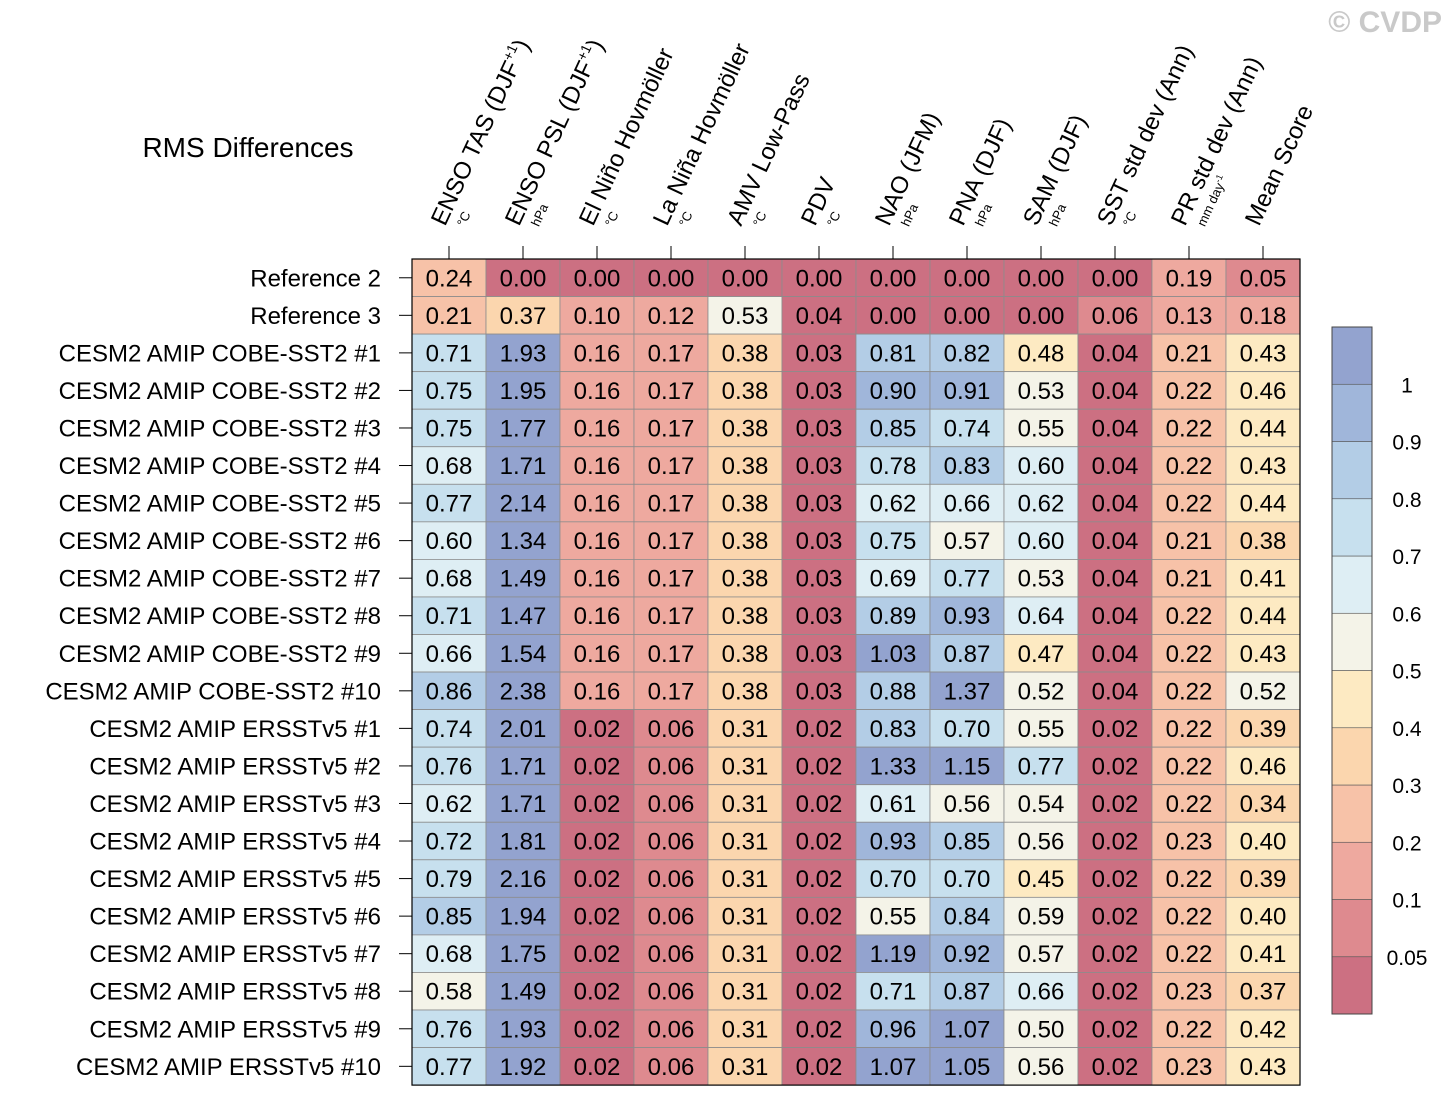 This screenshot has width=1450, height=1104. Describe the element at coordinates (893, 278) in the screenshot. I see `cell-value-label: 0.00` at that location.